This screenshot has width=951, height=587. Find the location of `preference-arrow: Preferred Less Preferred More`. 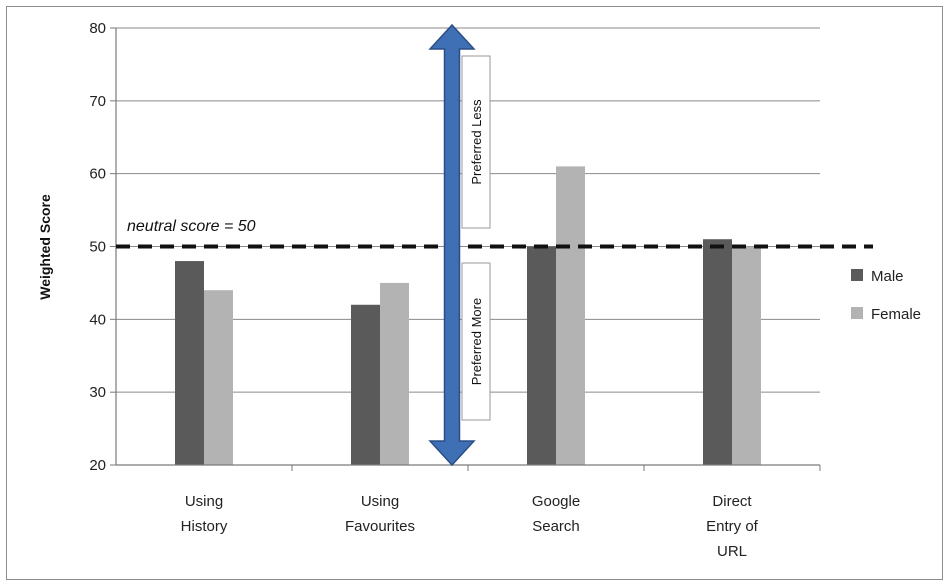

preference-arrow: Preferred Less Preferred More is located at coordinates (459, 245).